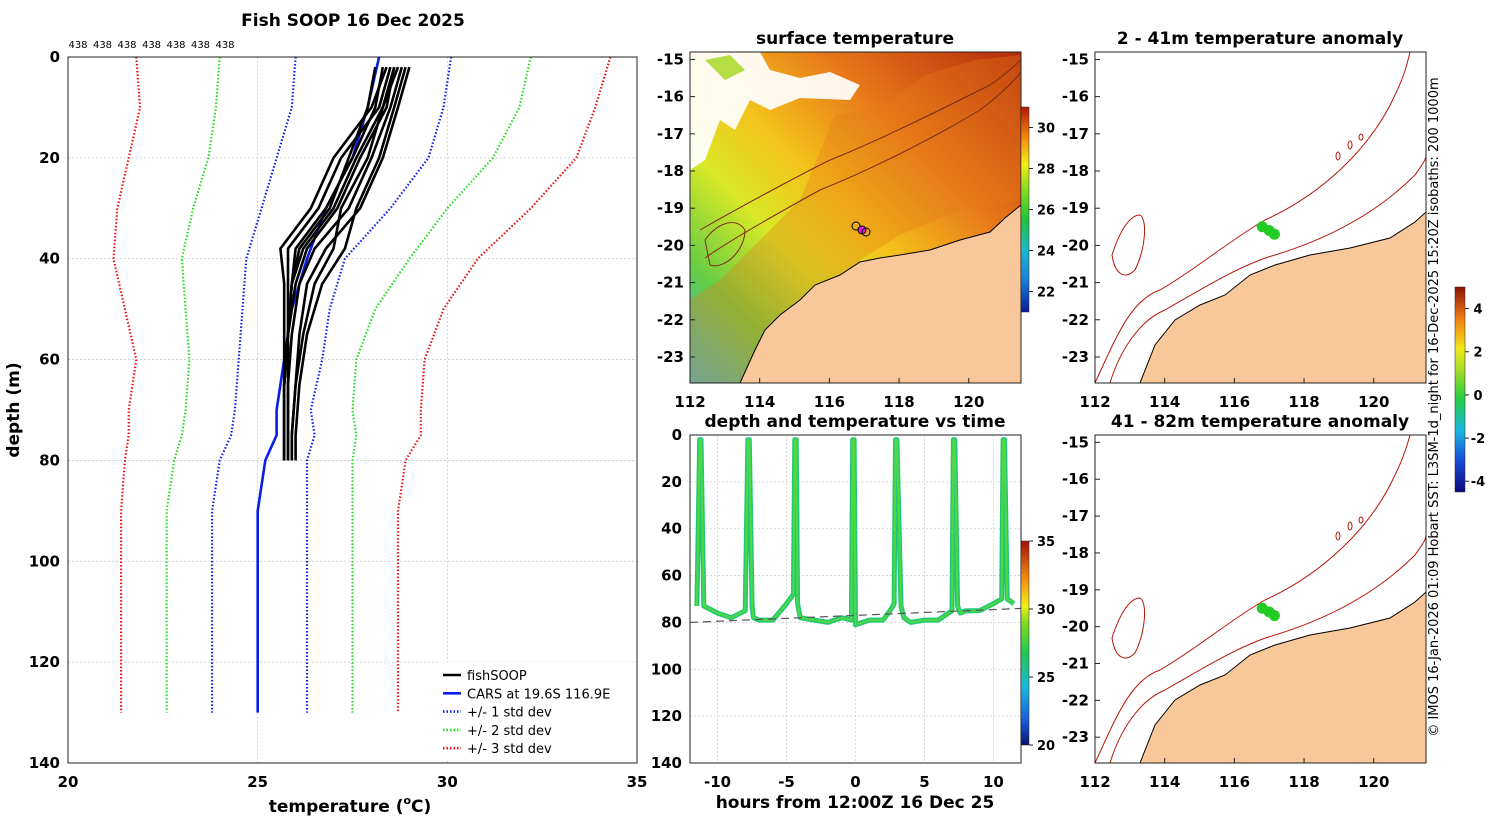 The width and height of the screenshot is (1500, 820). Describe the element at coordinates (49, 360) in the screenshot. I see `profile-y-tick-label: 60` at that location.